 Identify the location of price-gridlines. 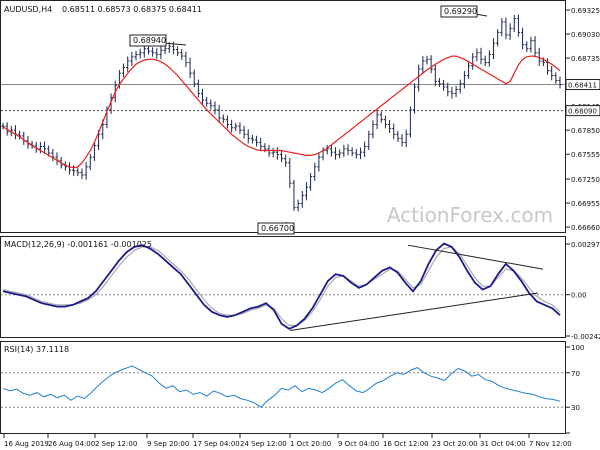
(283, 97).